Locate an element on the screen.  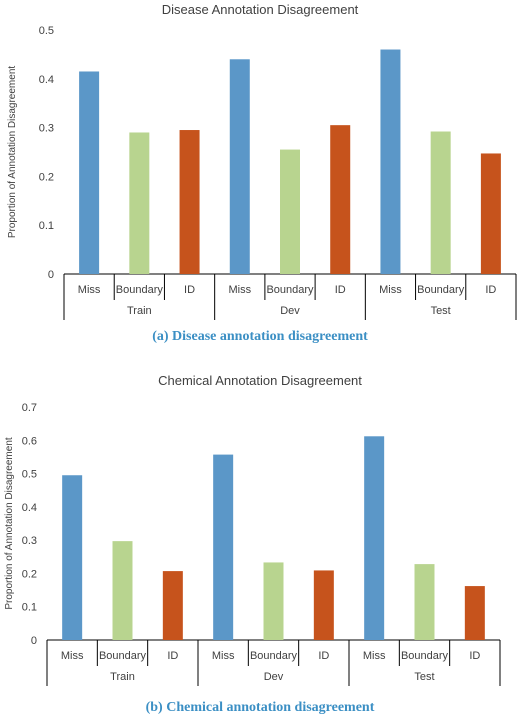
chart-caption: (b) Chemical annotation disagreement is located at coordinates (260, 707).